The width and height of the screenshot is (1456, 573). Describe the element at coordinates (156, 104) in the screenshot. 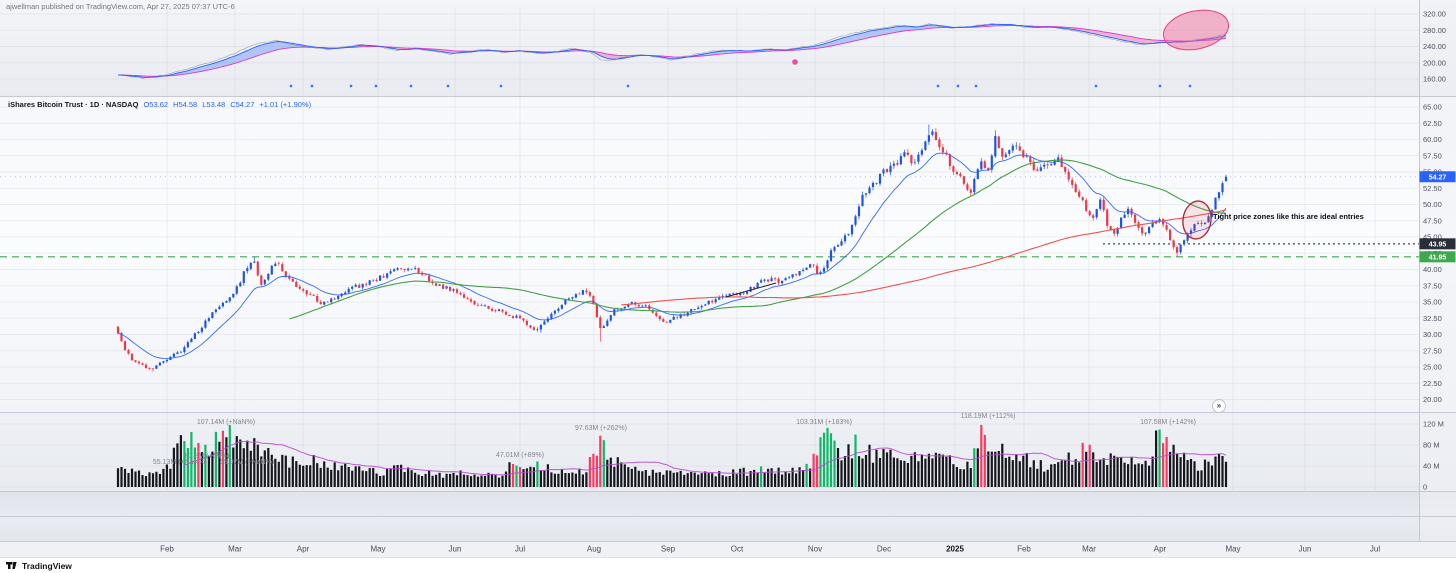

I see `ohlc-open: O53.62` at that location.